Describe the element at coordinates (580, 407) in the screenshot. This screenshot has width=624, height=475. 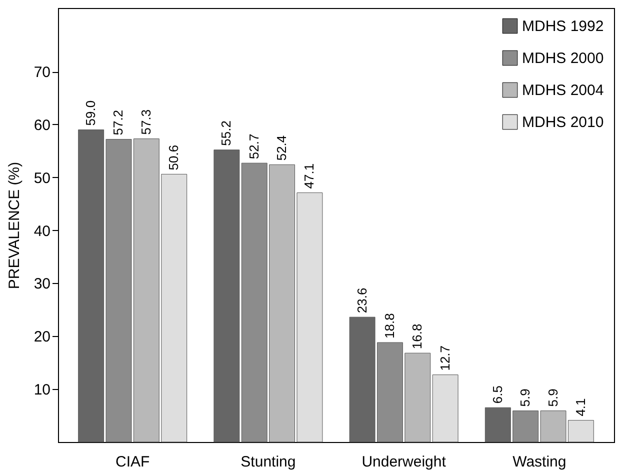
I see `data-label: 4.1` at that location.